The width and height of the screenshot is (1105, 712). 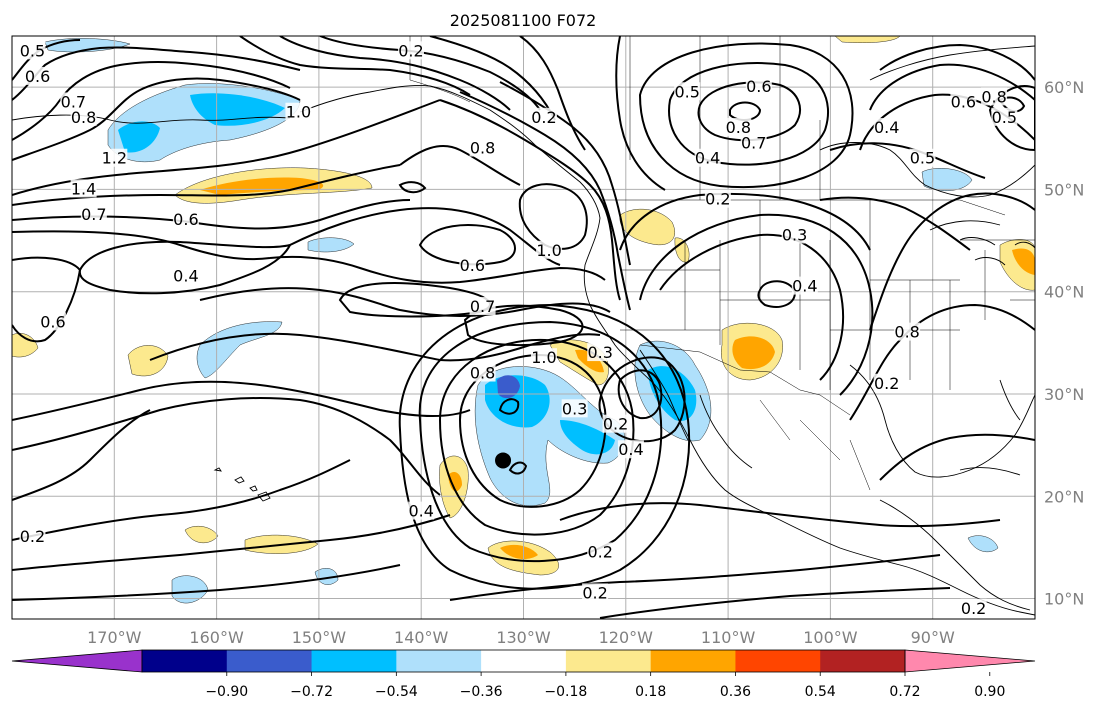 What do you see at coordinates (753, 142) in the screenshot?
I see `contour-label: 0.7` at bounding box center [753, 142].